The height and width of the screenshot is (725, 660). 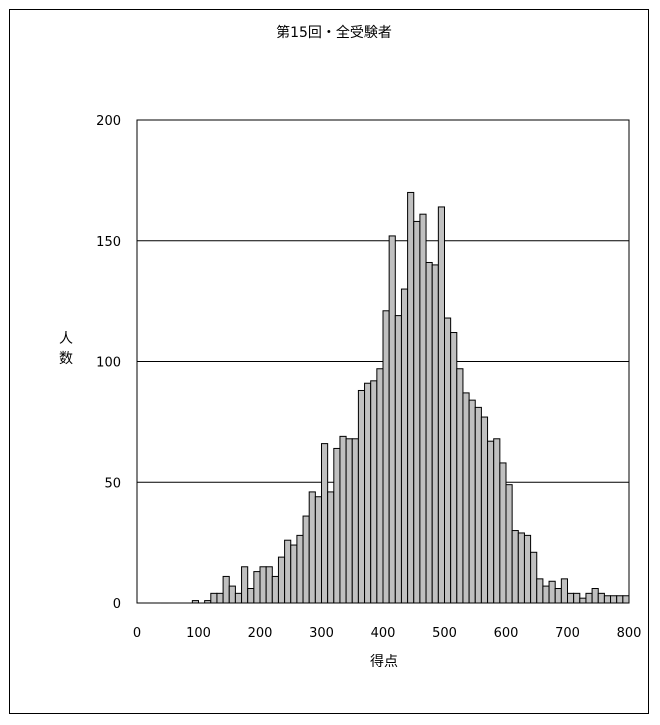 I want to click on x-axis-ticks: 0 100 200 300 400 500 600 700 800, so click(x=387, y=633).